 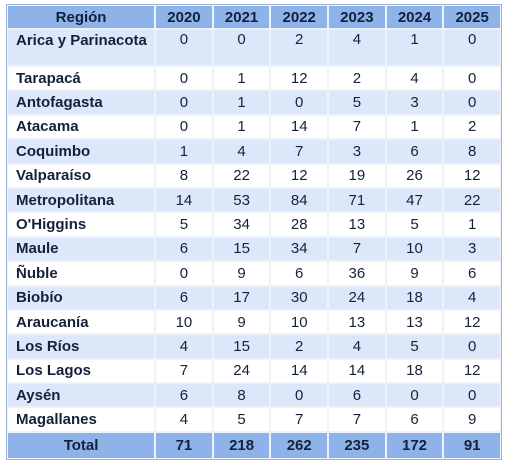 What do you see at coordinates (81, 395) in the screenshot?
I see `region-name: Aysén` at bounding box center [81, 395].